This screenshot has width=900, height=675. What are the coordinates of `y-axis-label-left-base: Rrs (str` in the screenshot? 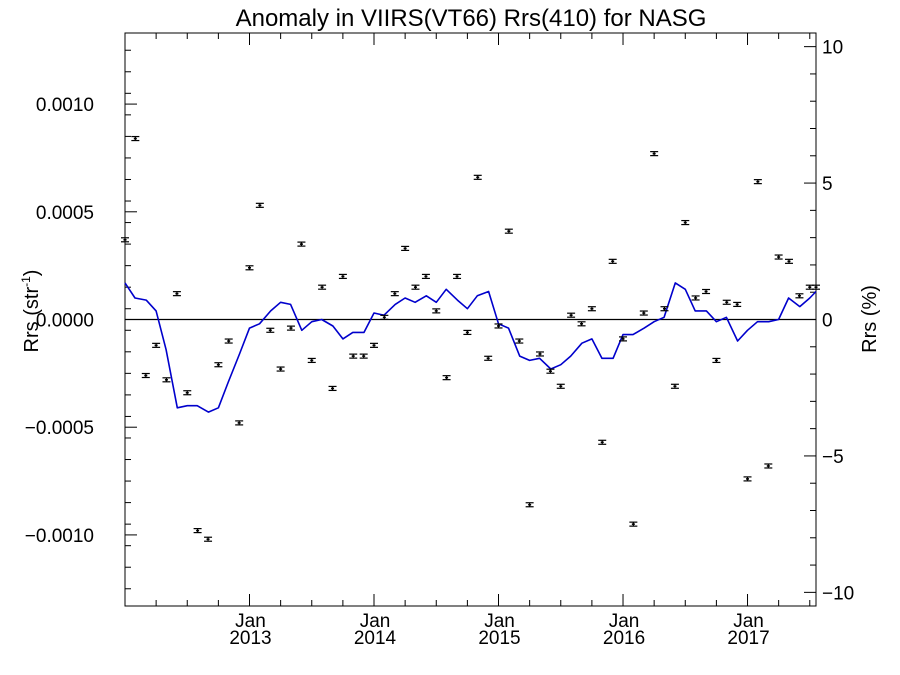 It's located at (32, 320).